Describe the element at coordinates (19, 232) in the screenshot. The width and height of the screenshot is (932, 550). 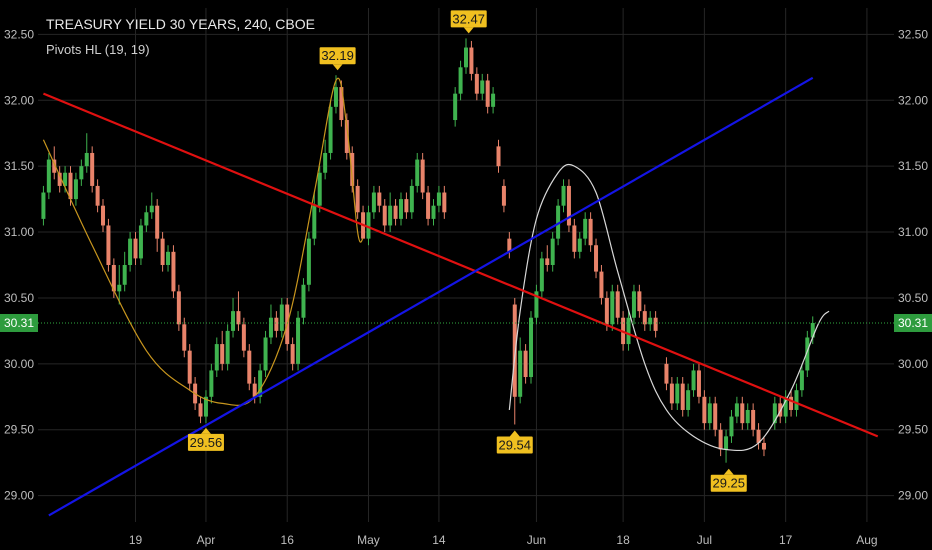
I see `y-tick-label-left: 31.00` at that location.